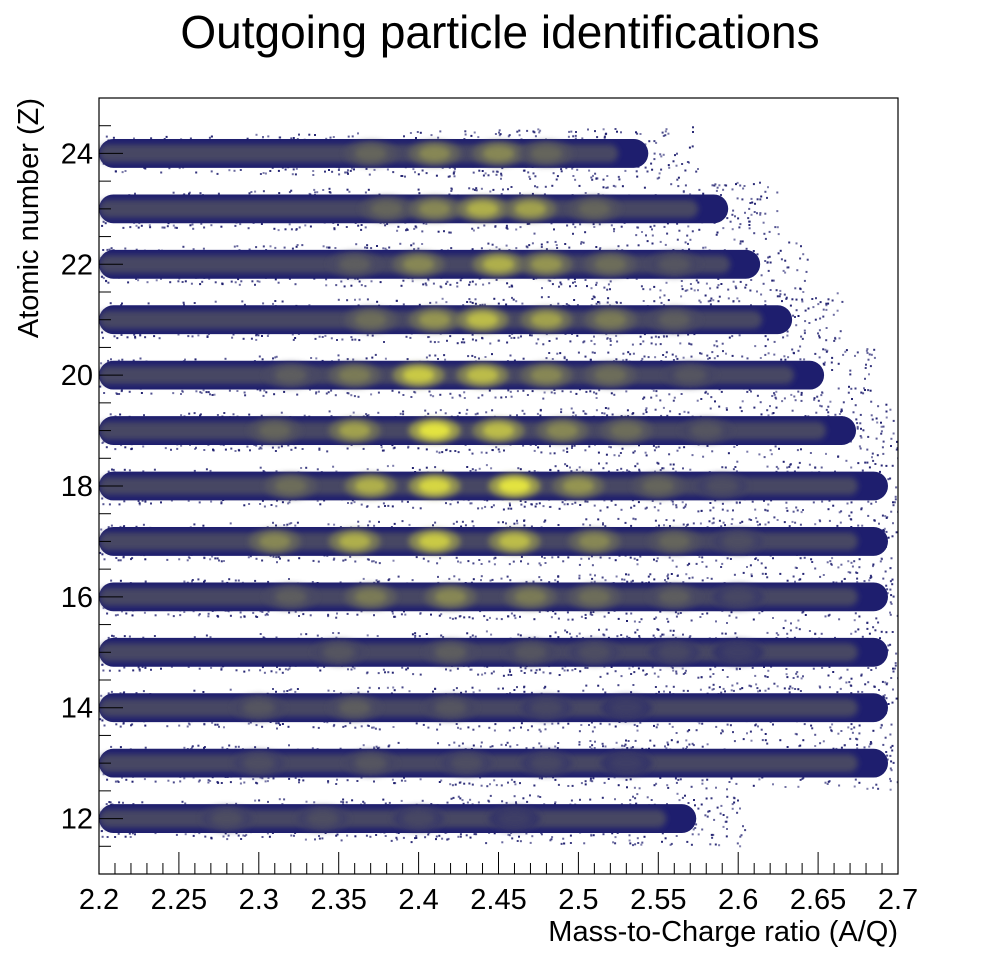 This screenshot has height=979, width=998. What do you see at coordinates (418, 375) in the screenshot?
I see `isotope-peak` at bounding box center [418, 375].